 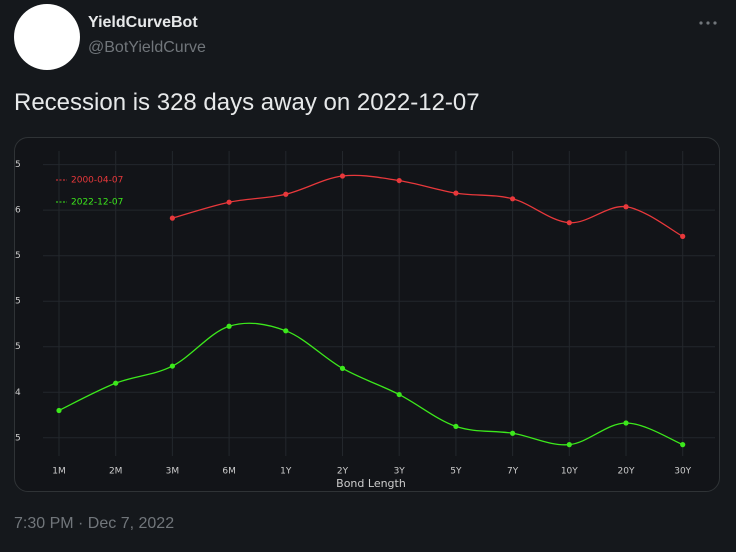 I want to click on x-tick-label: 7Y, so click(x=513, y=472).